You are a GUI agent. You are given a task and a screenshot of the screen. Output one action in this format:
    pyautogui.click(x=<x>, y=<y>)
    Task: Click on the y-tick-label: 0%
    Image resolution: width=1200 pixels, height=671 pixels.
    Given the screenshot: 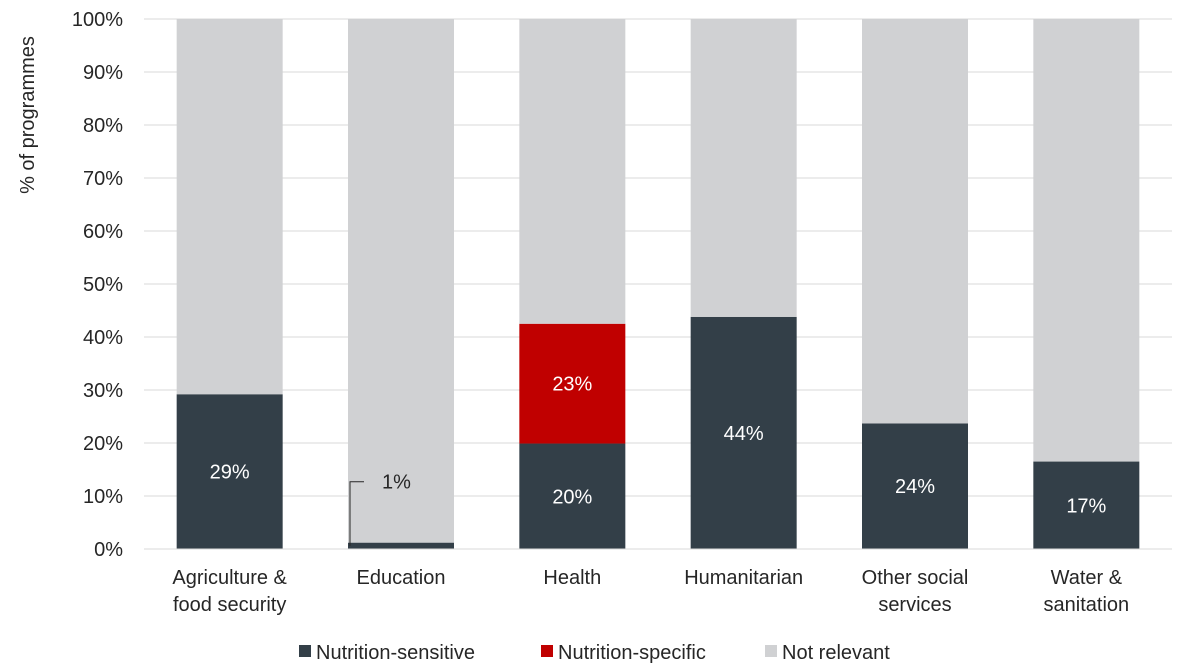 What is the action you would take?
    pyautogui.click(x=108, y=550)
    